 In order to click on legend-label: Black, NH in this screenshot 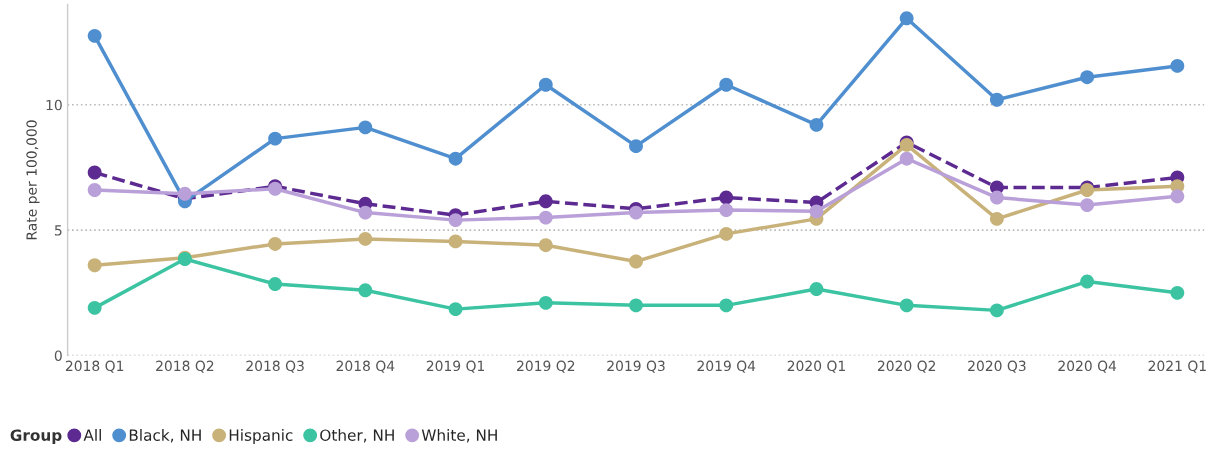, I will do `click(165, 436)`.